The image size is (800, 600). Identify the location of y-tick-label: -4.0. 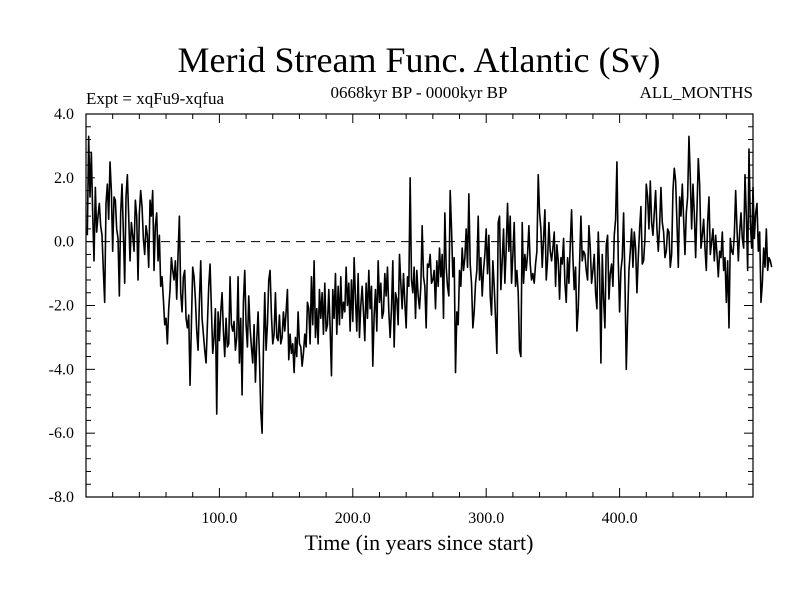
(61, 369).